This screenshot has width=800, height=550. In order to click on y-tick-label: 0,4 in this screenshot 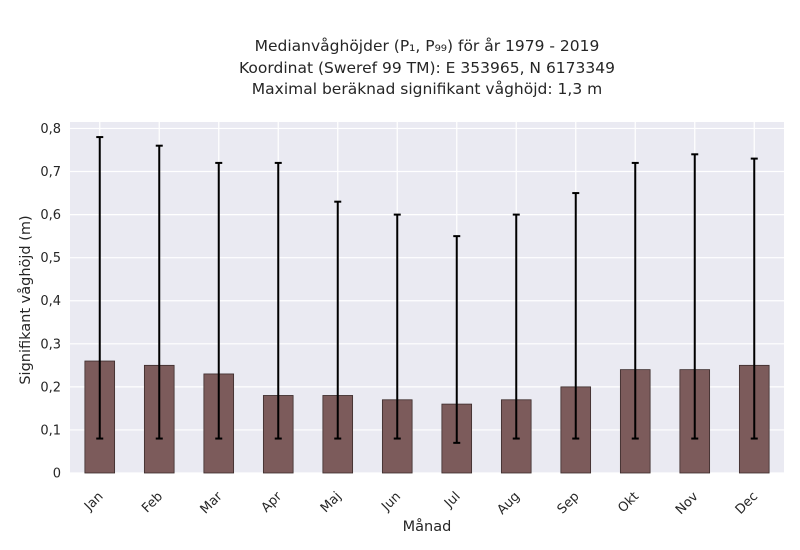, I will do `click(50, 301)`.